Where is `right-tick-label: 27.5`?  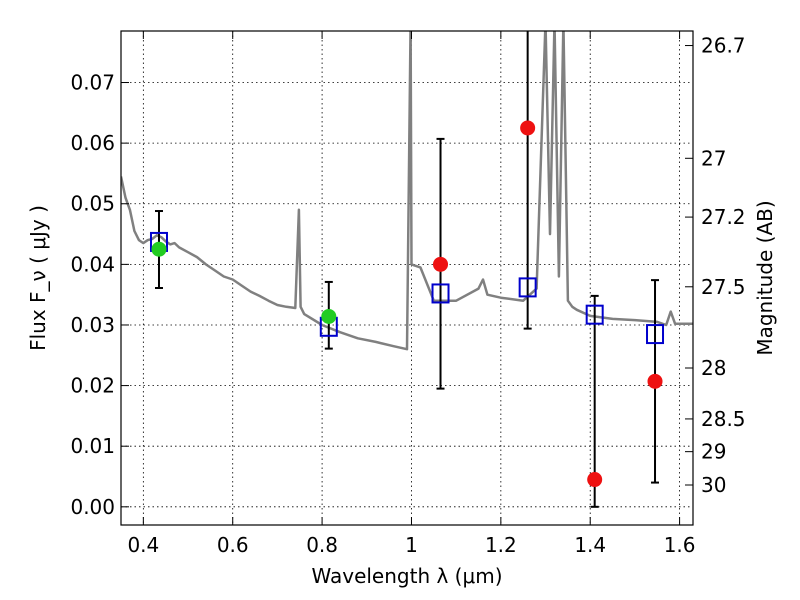 right-tick-label: 27.5 is located at coordinates (723, 287).